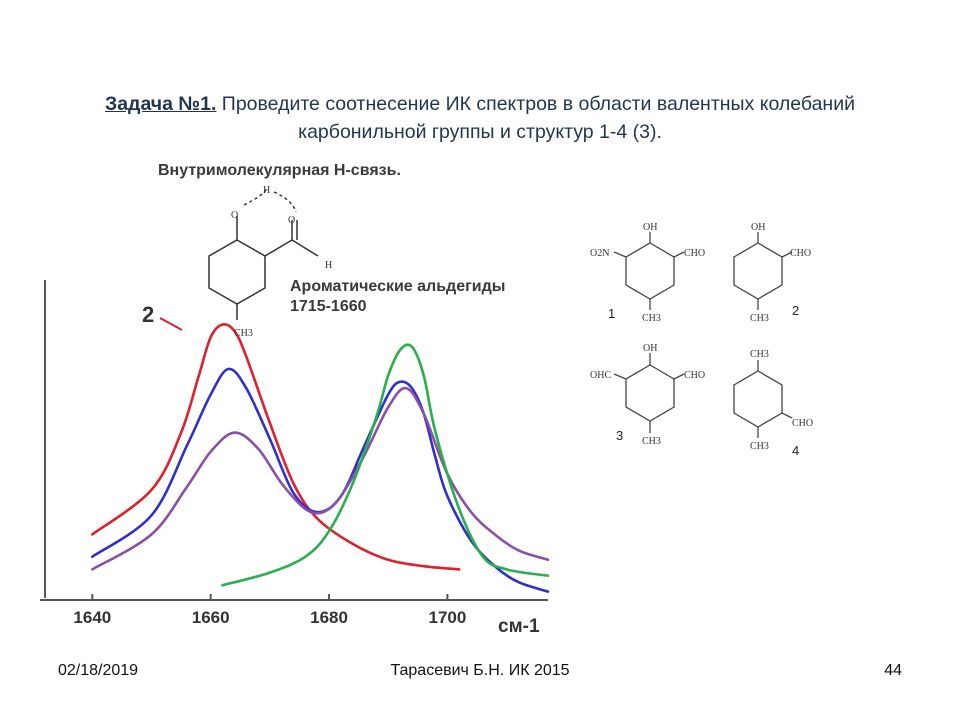 This screenshot has height=720, width=960. Describe the element at coordinates (759, 318) in the screenshot. I see `s2-bottom: CH3` at that location.